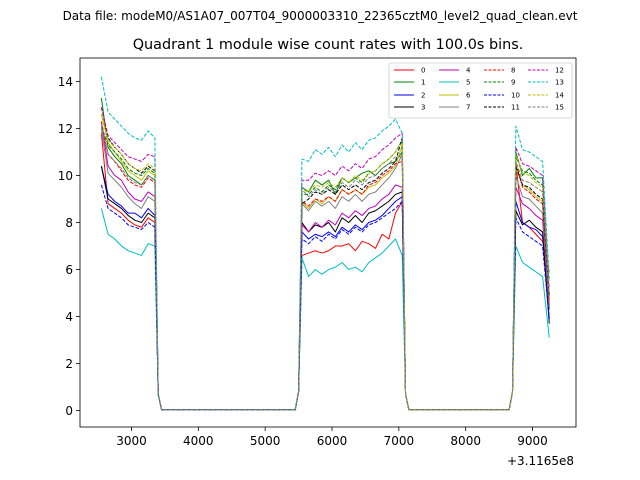 This screenshot has width=640, height=480. What do you see at coordinates (423, 108) in the screenshot?
I see `legend-label: 3` at bounding box center [423, 108].